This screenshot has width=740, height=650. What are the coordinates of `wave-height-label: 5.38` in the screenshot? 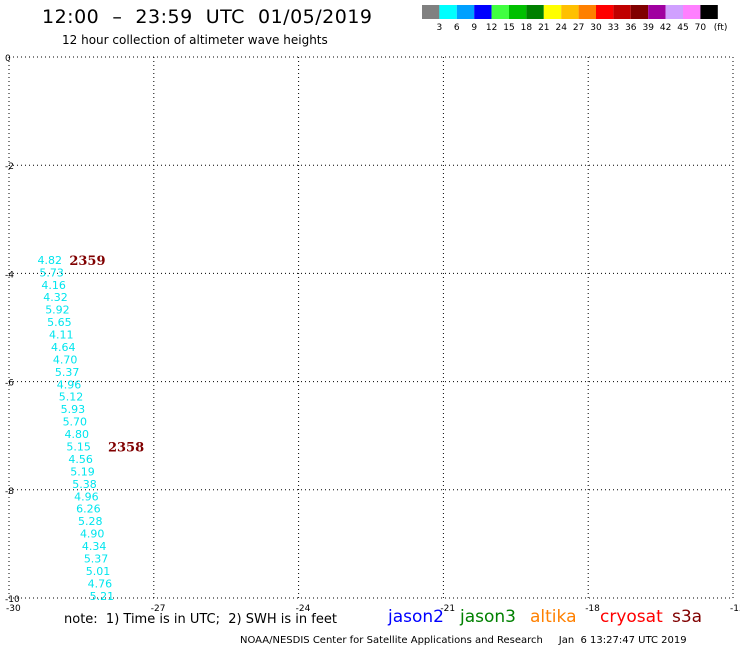 It's located at (84, 484).